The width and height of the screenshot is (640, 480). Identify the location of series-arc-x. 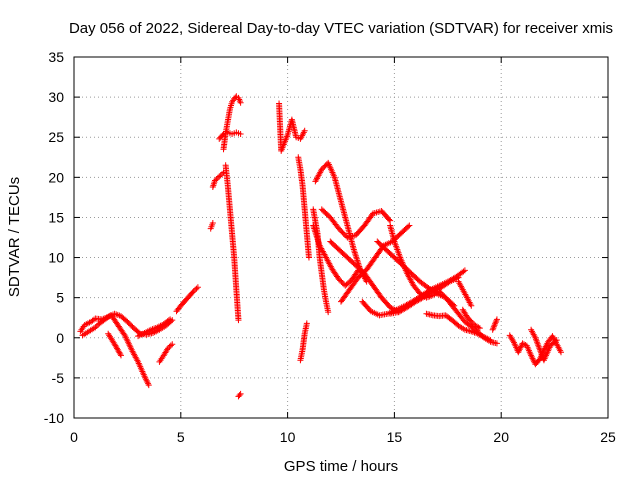
(416, 273).